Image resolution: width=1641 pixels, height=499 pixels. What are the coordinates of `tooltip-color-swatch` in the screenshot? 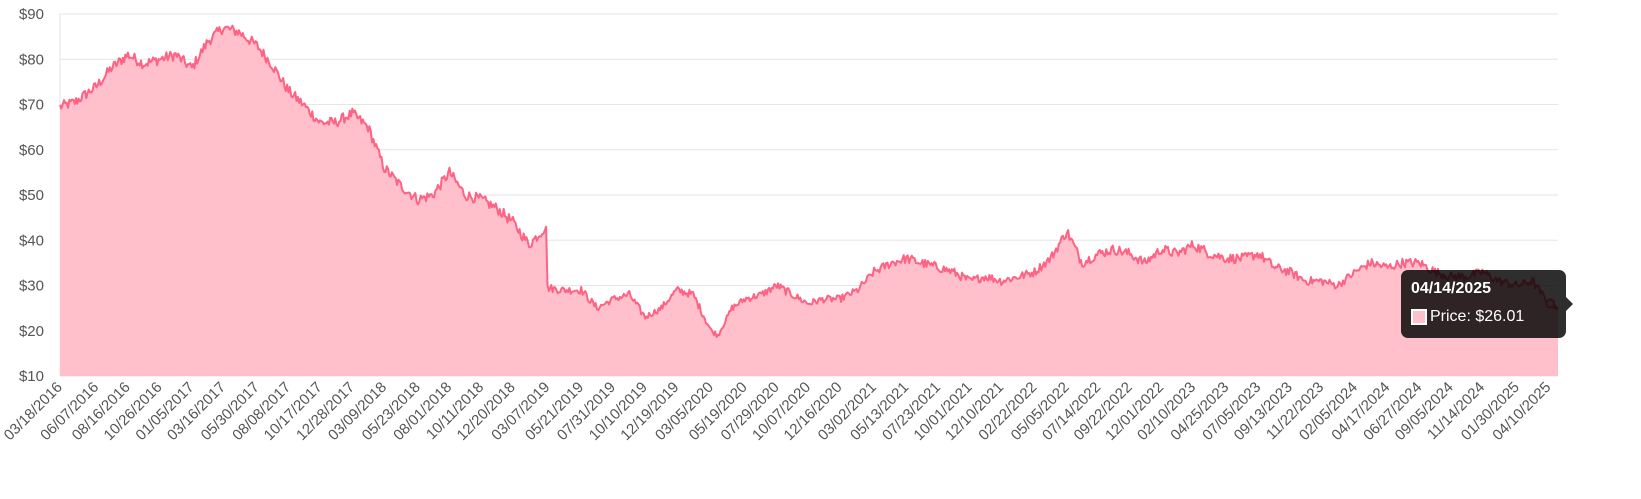 It's located at (1419, 317).